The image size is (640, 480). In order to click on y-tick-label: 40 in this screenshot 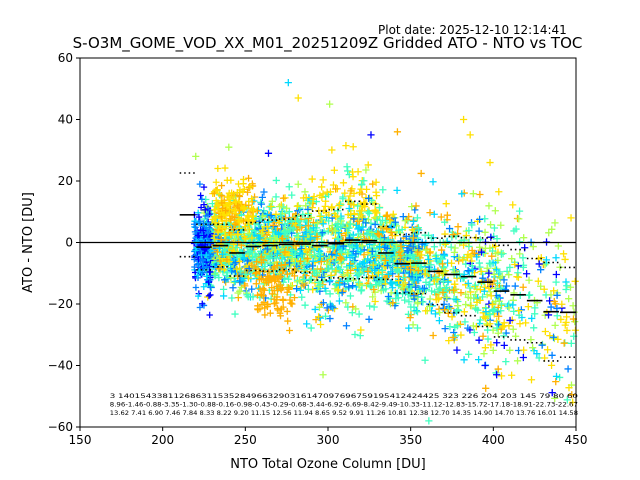, I will do `click(65, 120)`.